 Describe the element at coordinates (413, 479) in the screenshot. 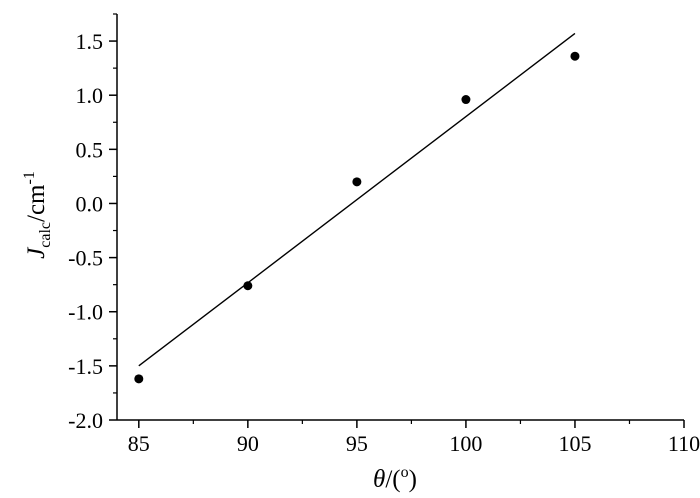

I see `x-axis-title-close: )` at that location.